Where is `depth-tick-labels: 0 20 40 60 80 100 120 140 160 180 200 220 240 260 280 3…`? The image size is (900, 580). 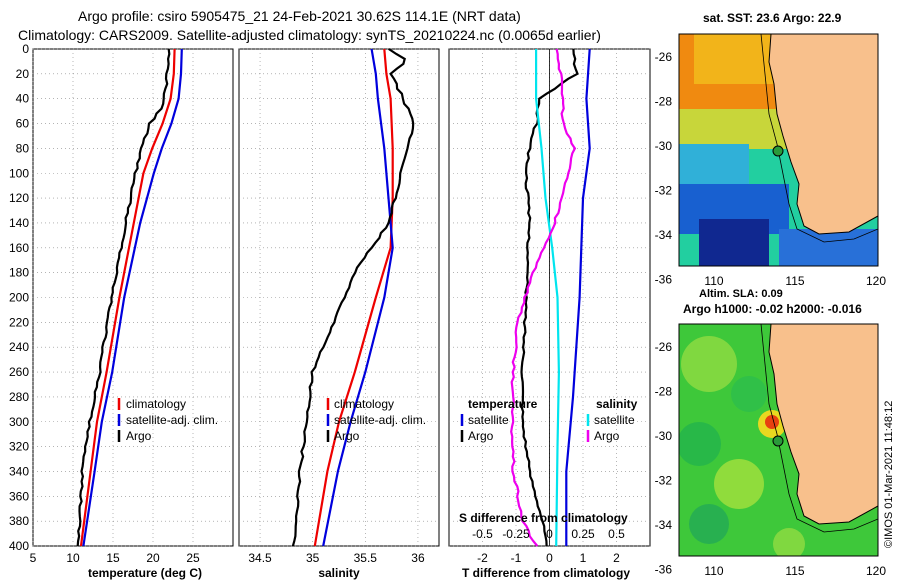
depth-tick-labels: 0 20 40 60 80 100 120 140 160 180 200 220 240 260 280 3… is located at coordinates (19, 297).